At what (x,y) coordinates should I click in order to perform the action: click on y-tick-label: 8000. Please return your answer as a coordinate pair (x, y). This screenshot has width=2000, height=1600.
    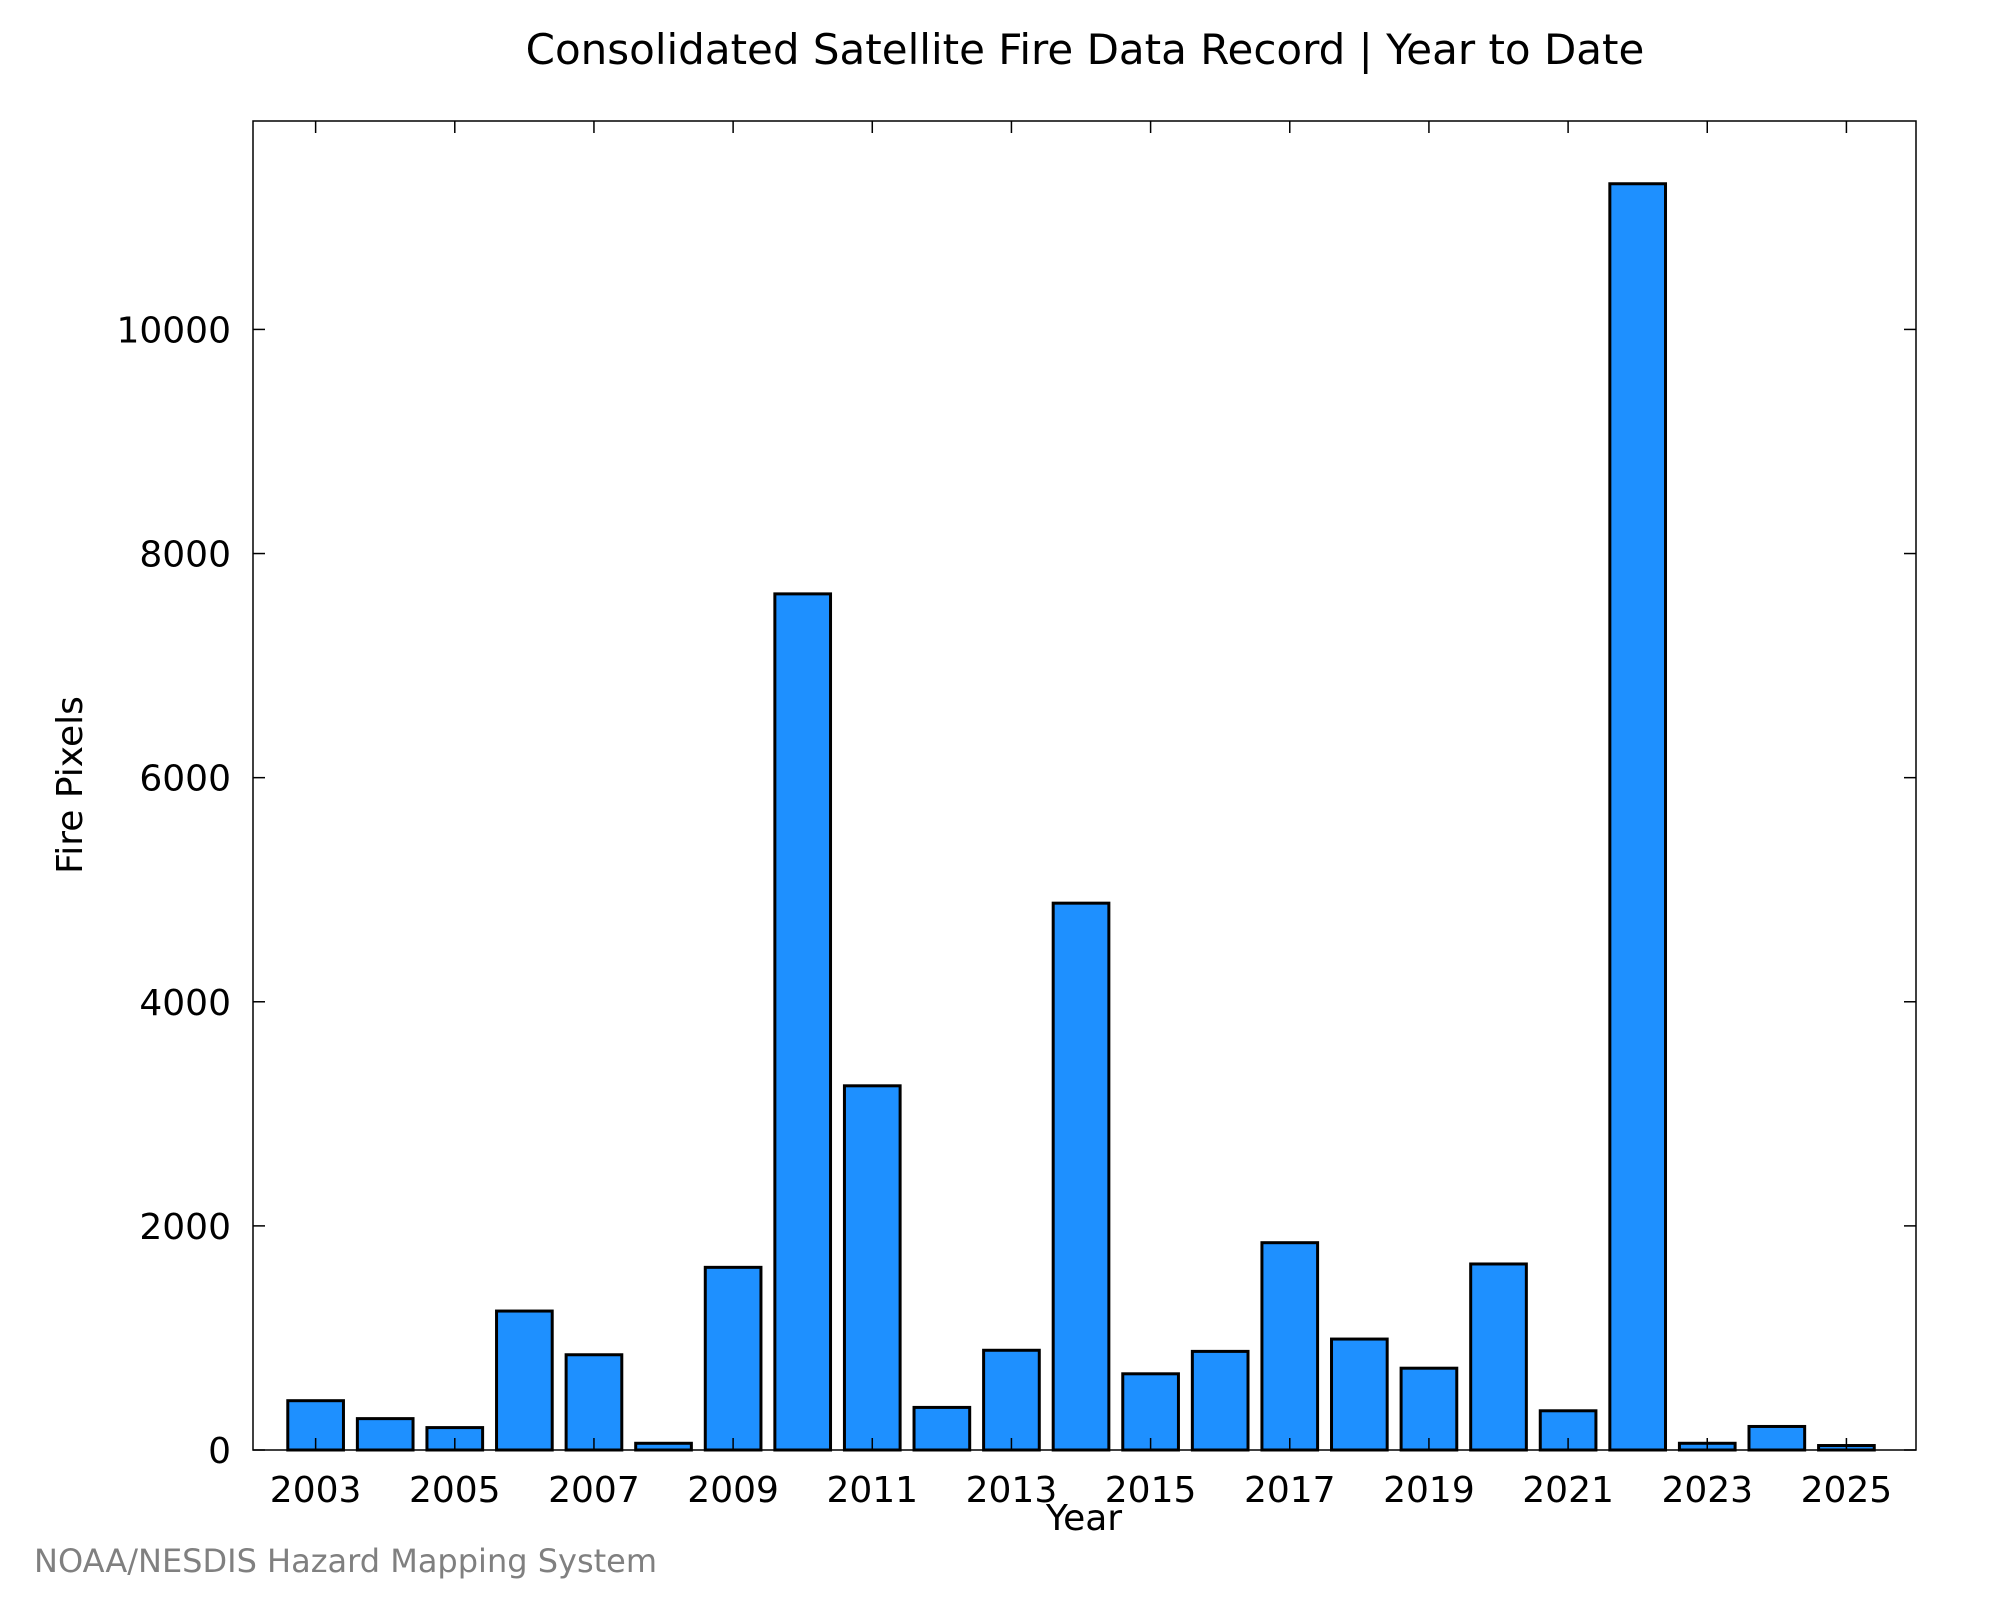
    Looking at the image, I should click on (185, 555).